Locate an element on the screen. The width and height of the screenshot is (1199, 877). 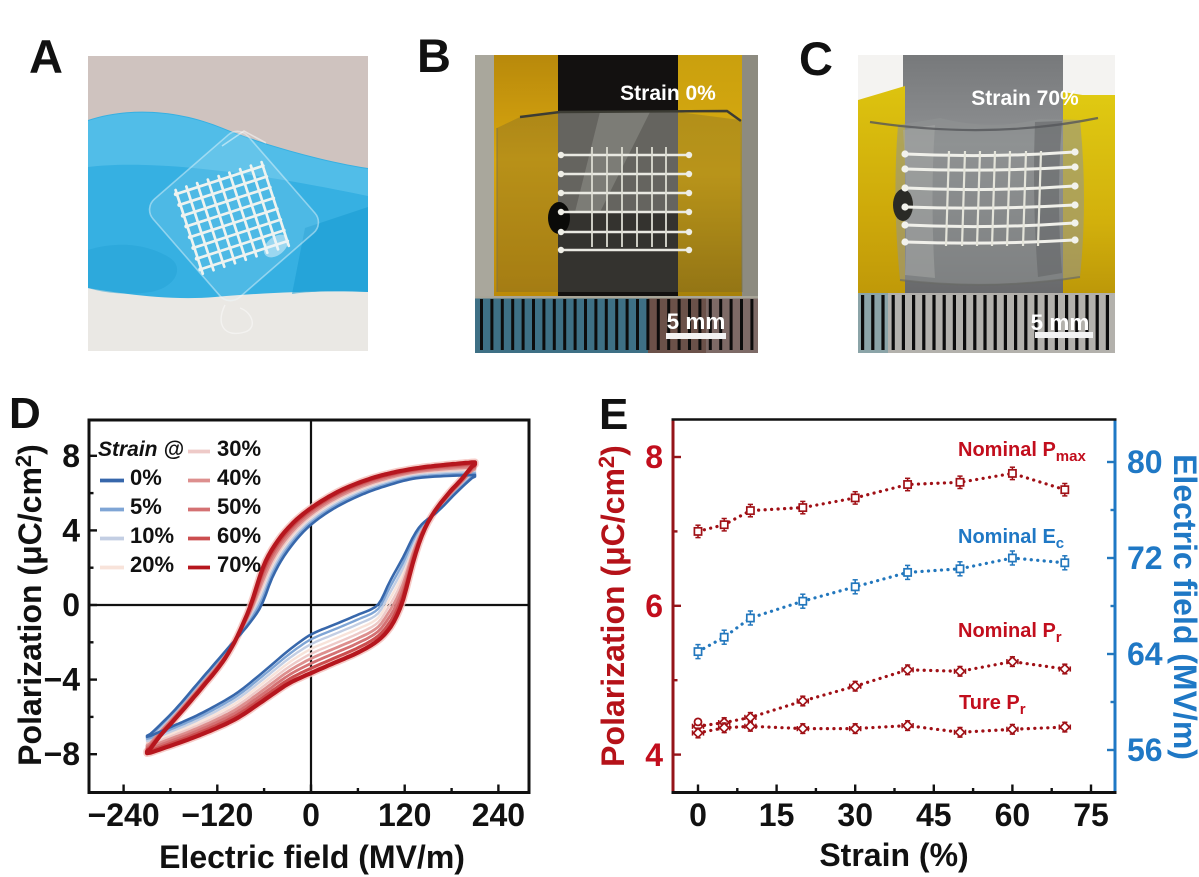
svg-text: 56 is located at coordinates (1145, 750).